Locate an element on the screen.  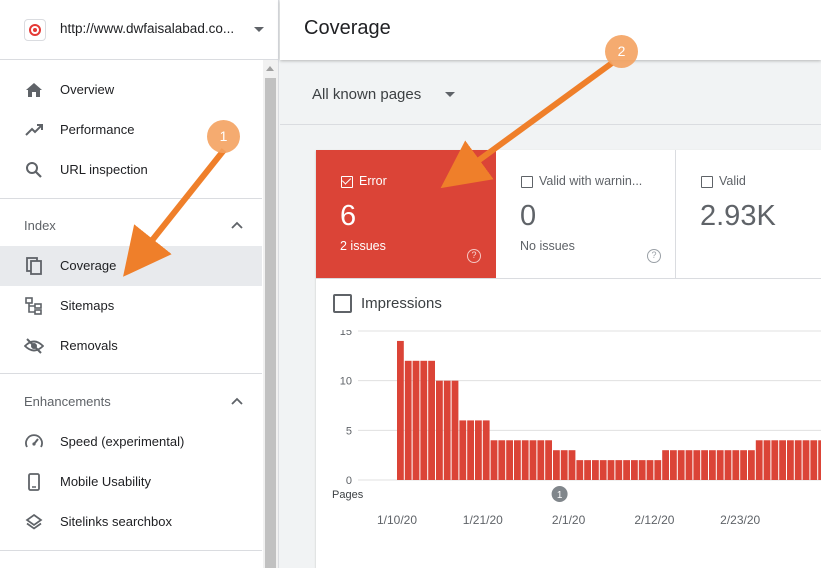
tile-value: 6 is located at coordinates (348, 216).